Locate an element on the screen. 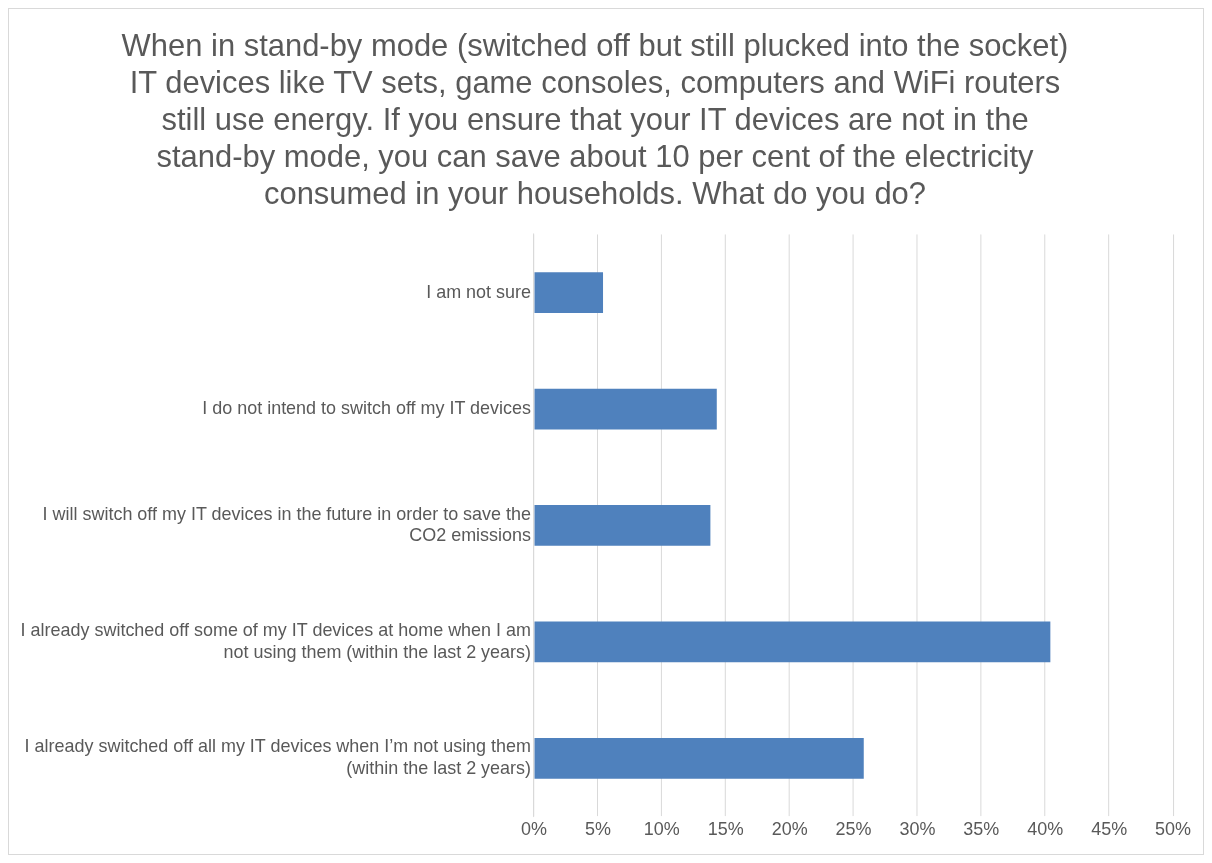  x-tick-label: 35% is located at coordinates (981, 829).